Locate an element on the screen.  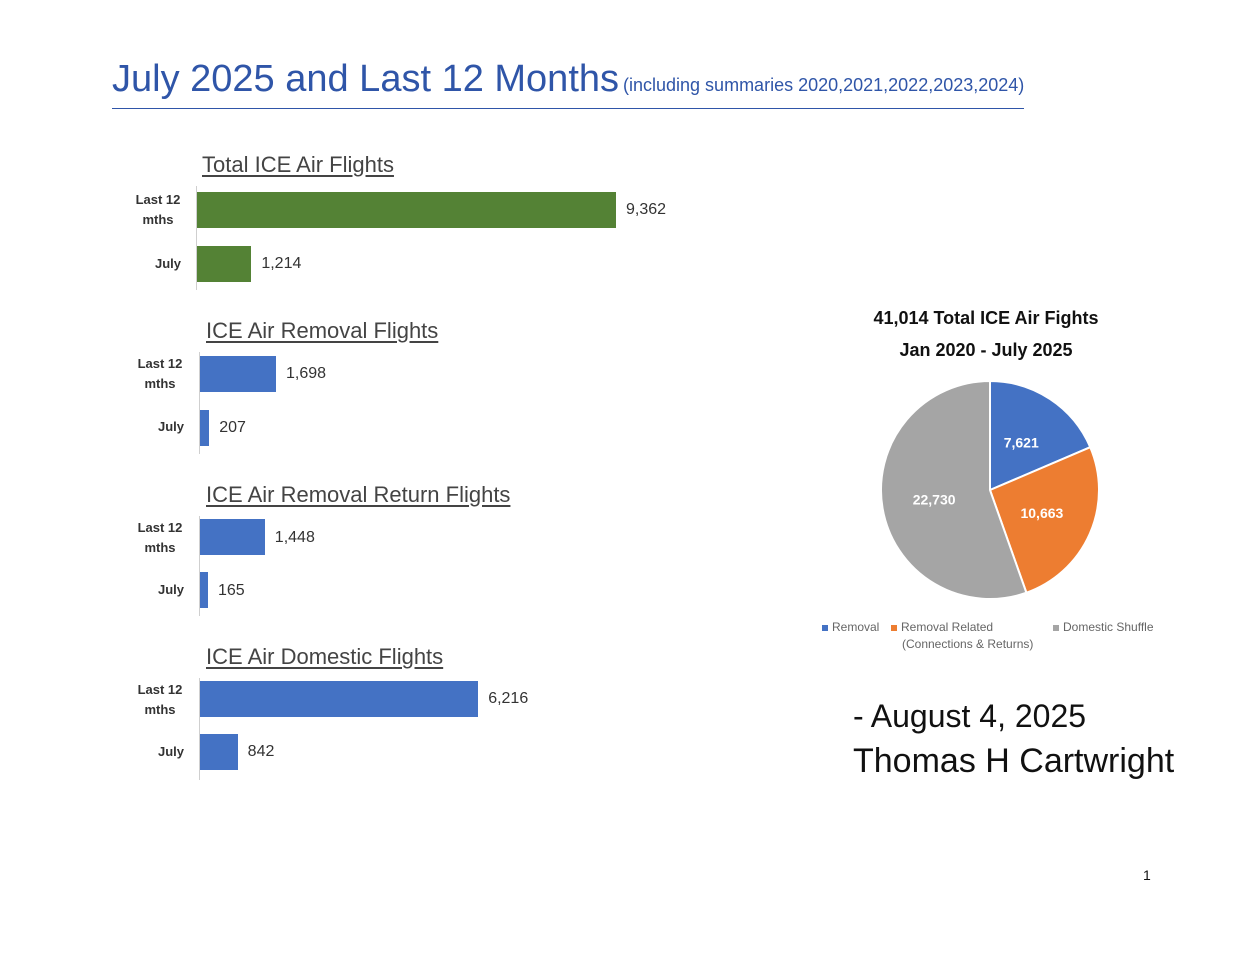
legend-item-removal-related: Removal Related (Connections & Returns) is located at coordinates (962, 635).